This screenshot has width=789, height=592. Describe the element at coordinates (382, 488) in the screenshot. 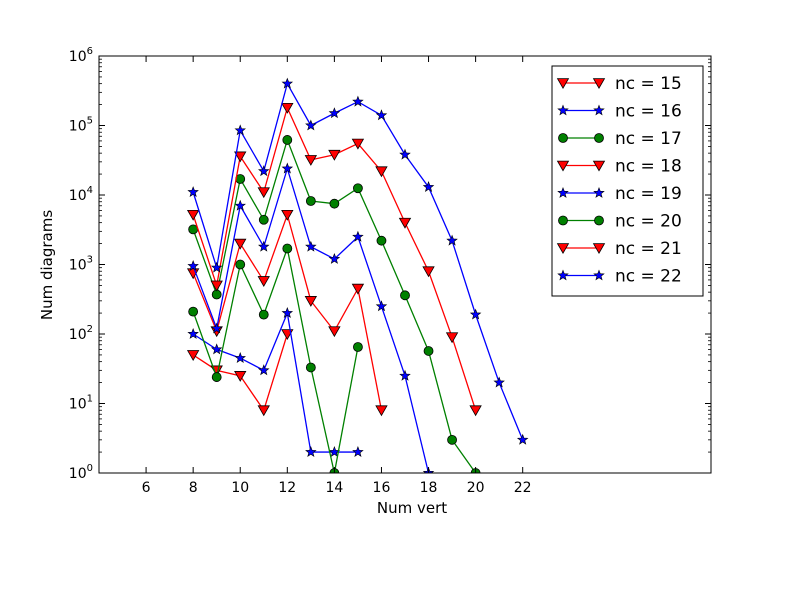

I see `x-tick-label: 16` at that location.